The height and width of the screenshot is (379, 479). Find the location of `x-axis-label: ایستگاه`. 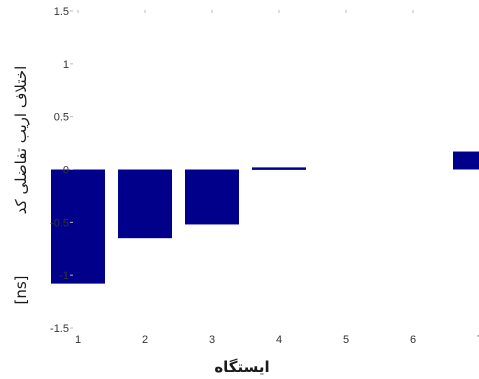

x-axis-label: ایستگاه is located at coordinates (241, 367).